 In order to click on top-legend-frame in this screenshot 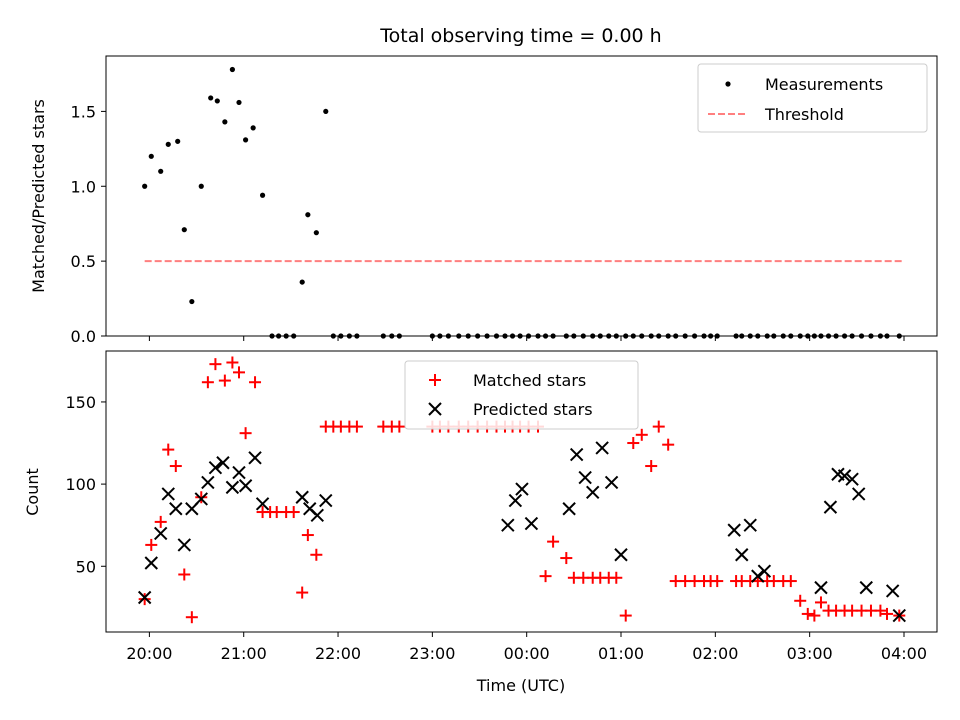, I will do `click(812, 98)`.